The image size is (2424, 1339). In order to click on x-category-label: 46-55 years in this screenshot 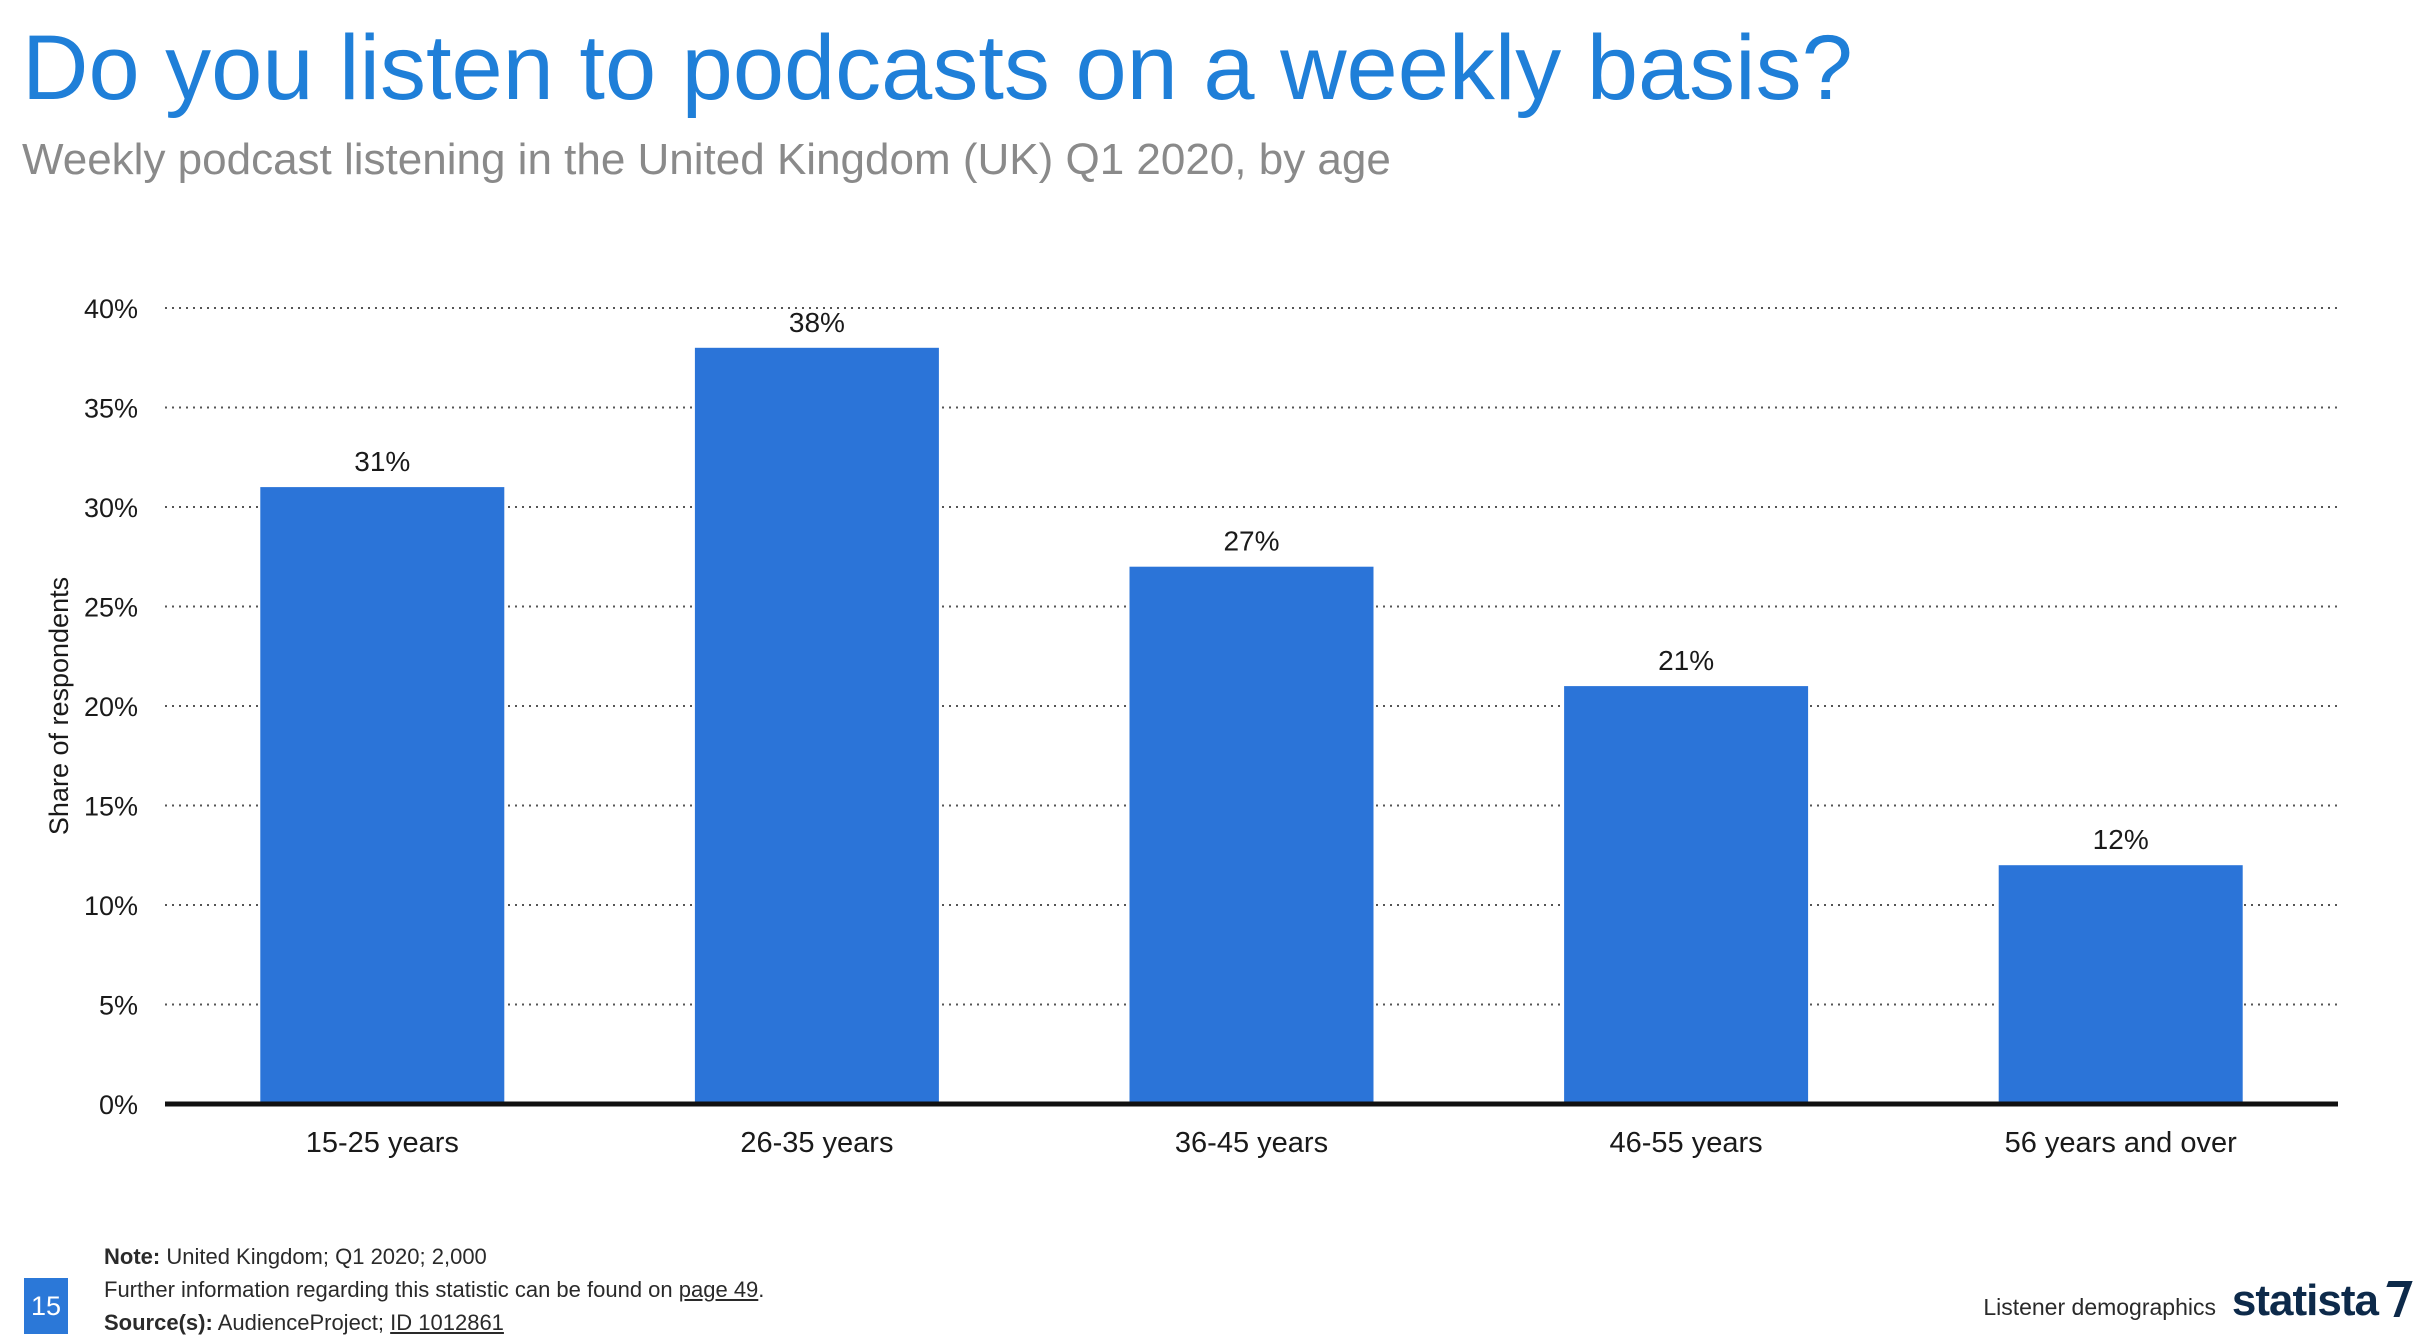, I will do `click(1686, 1143)`.